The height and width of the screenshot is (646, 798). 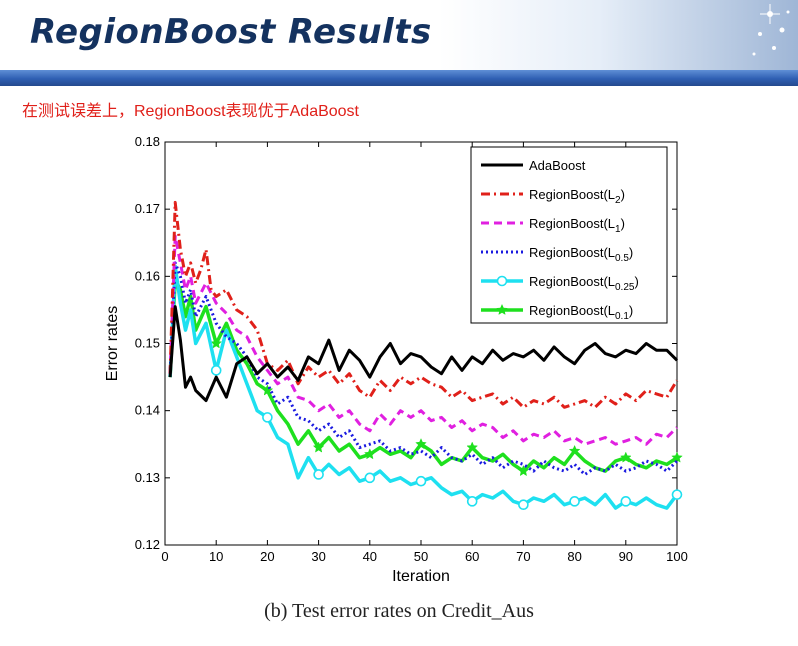 What do you see at coordinates (216, 556) in the screenshot?
I see `x-tick-label: 10` at bounding box center [216, 556].